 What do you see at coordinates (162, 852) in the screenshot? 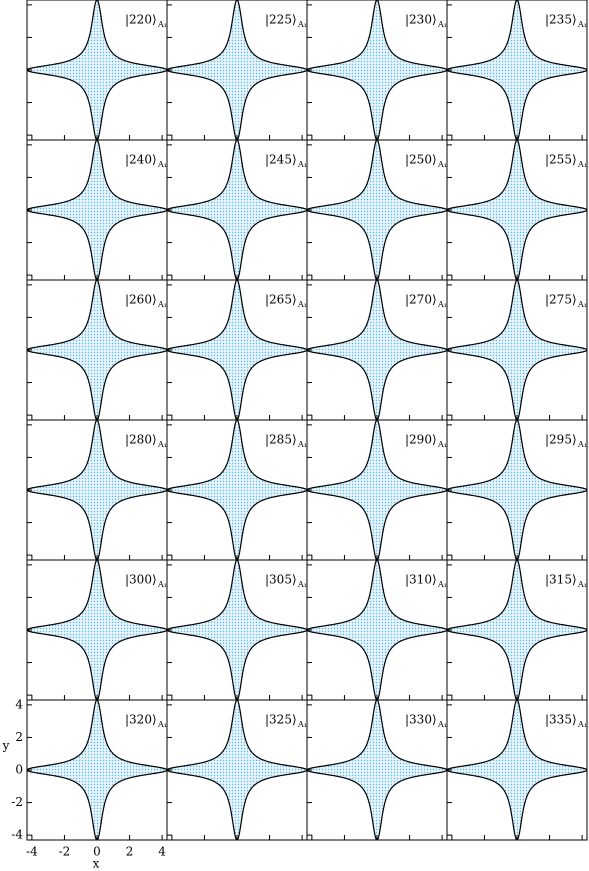
I see `x-tick-label: 4` at bounding box center [162, 852].